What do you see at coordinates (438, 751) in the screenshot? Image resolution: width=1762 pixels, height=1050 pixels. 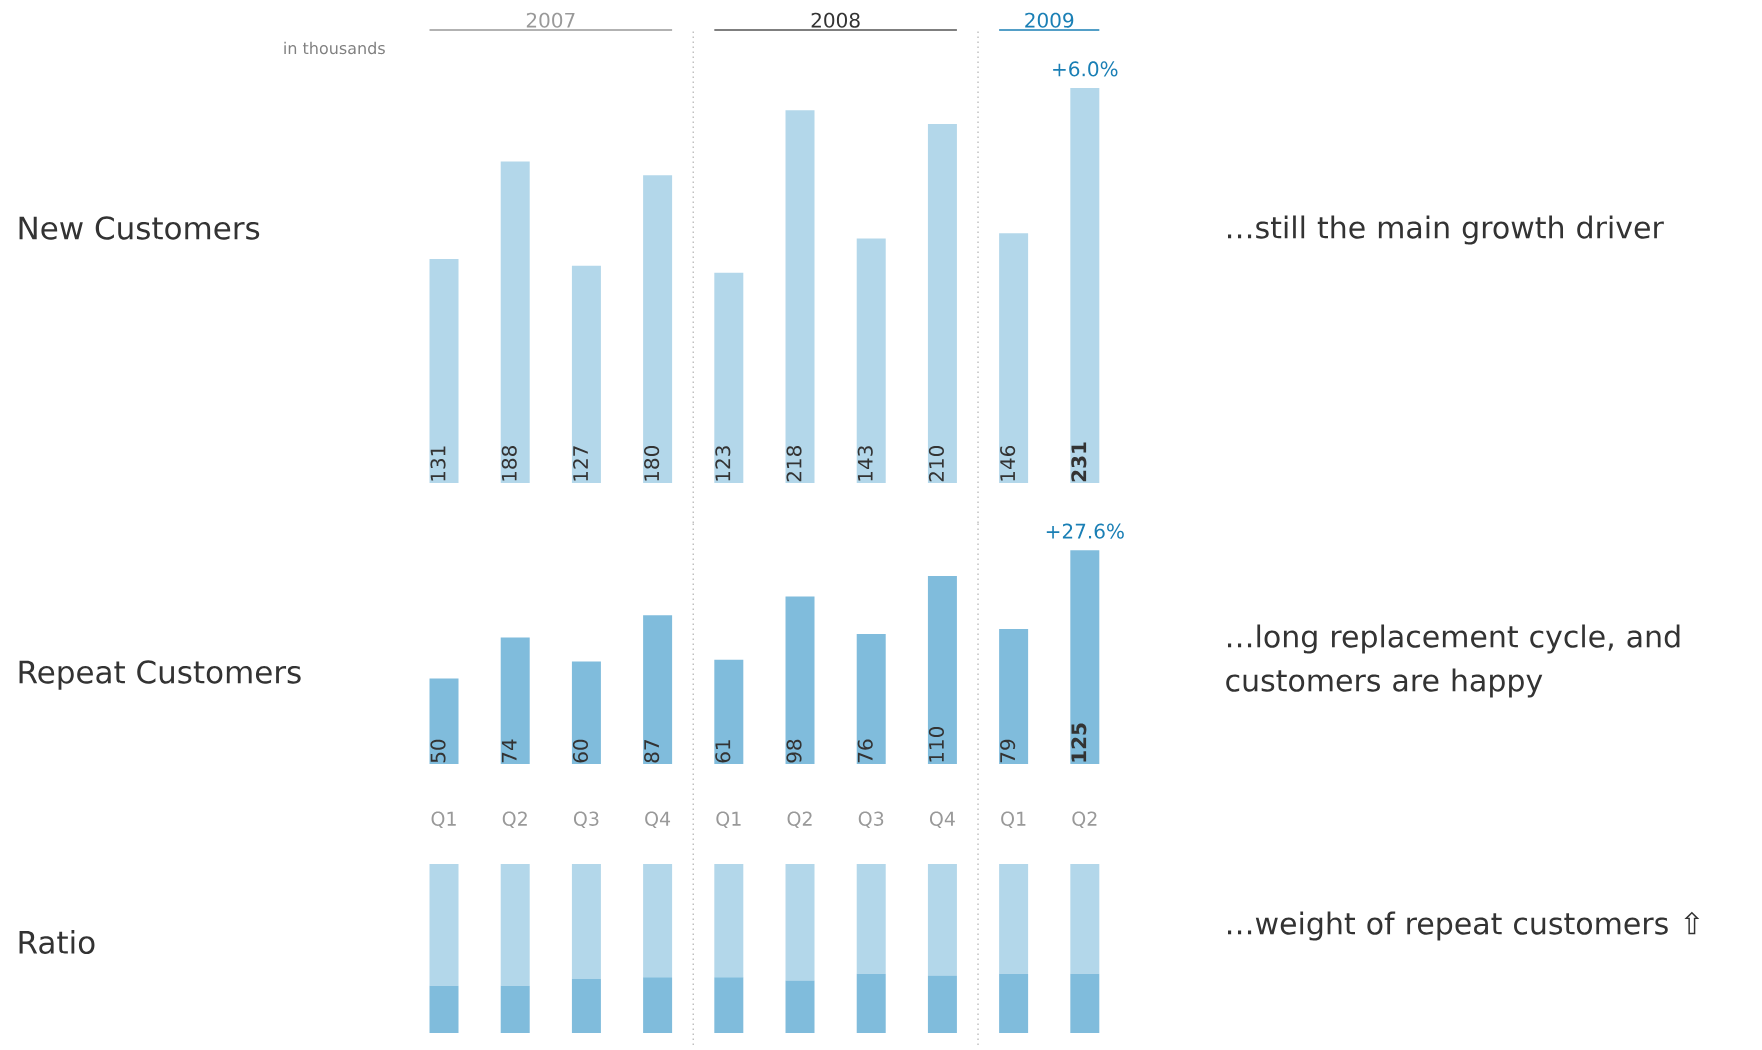 I see `data-label: 50` at bounding box center [438, 751].